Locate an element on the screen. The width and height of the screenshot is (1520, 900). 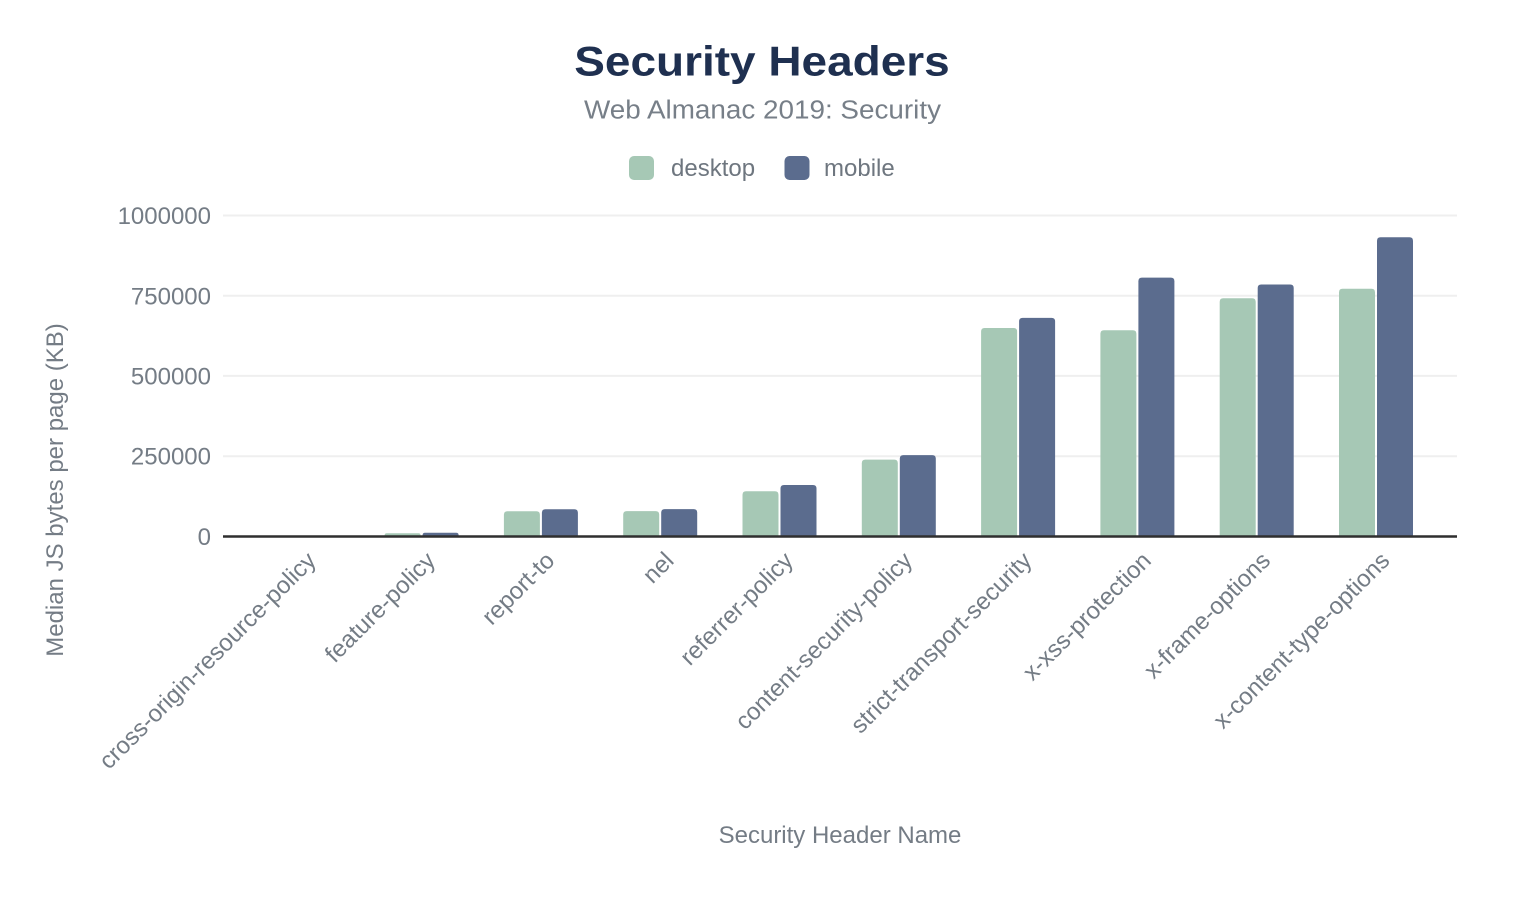
svg-text: 1000000 is located at coordinates (164, 216).